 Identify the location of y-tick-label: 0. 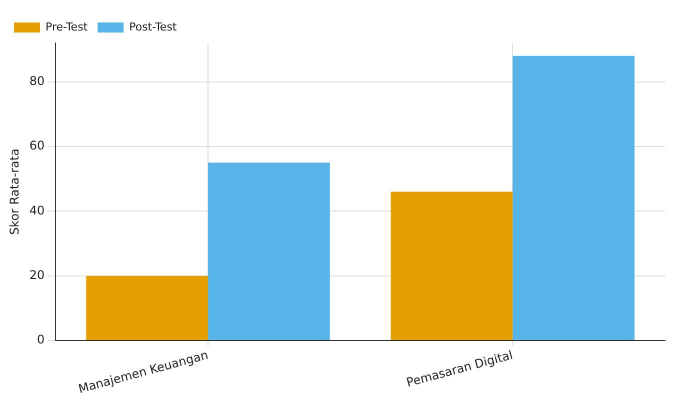
(41, 339).